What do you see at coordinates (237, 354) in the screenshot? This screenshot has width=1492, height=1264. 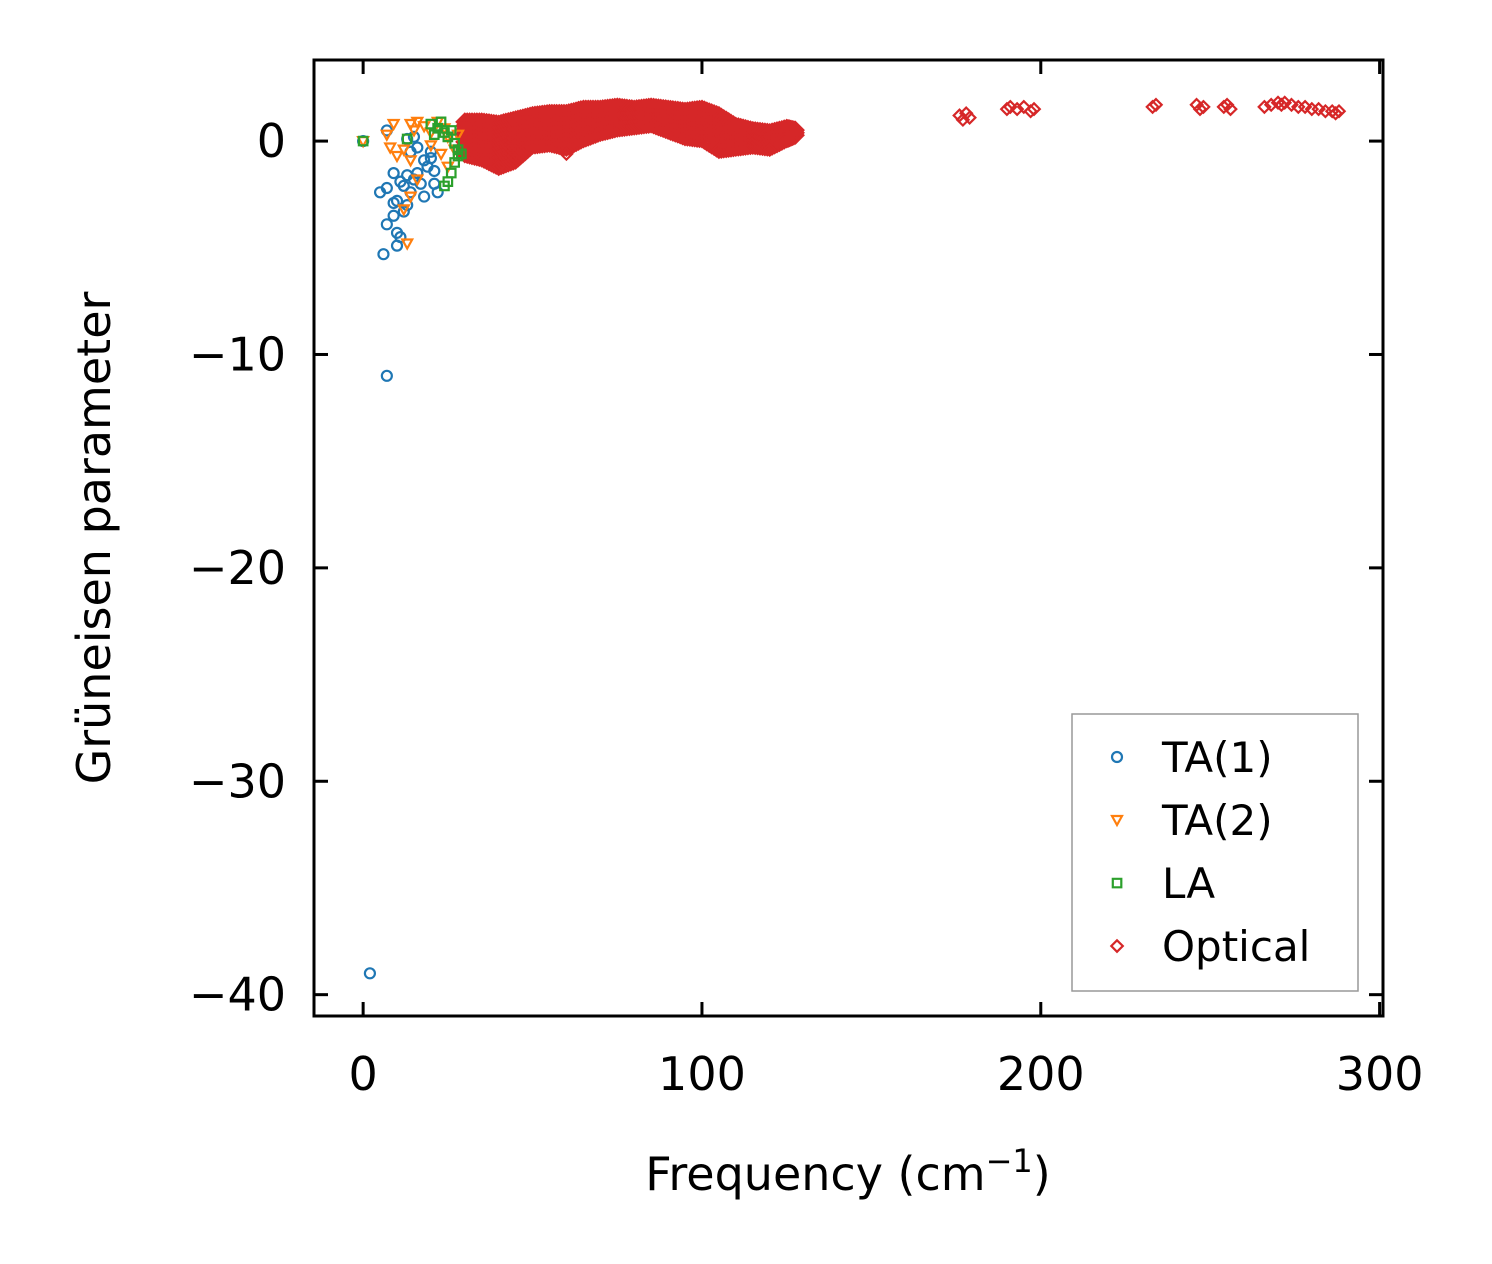 I see `y-tick-label: −10` at bounding box center [237, 354].